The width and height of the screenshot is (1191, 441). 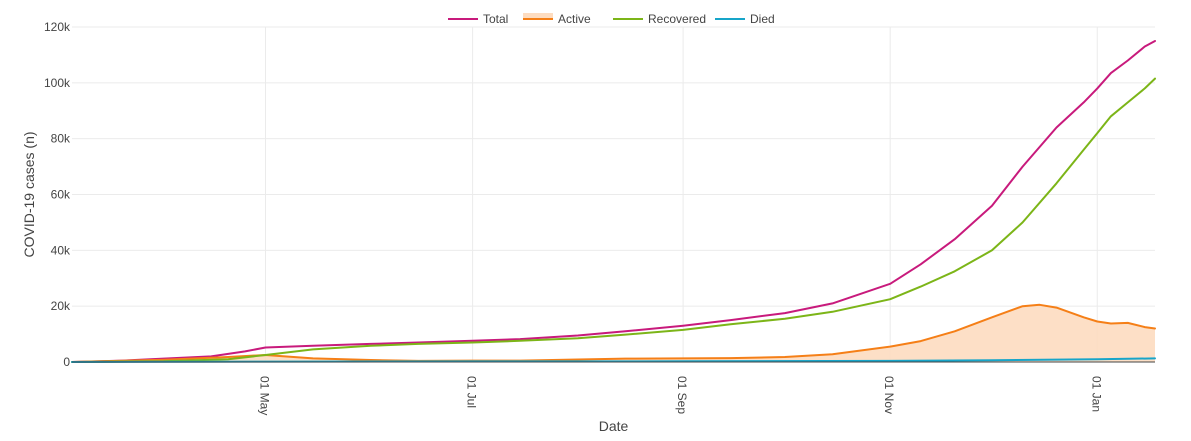 I want to click on x-tick-label: 01 Jan, so click(x=1096, y=394).